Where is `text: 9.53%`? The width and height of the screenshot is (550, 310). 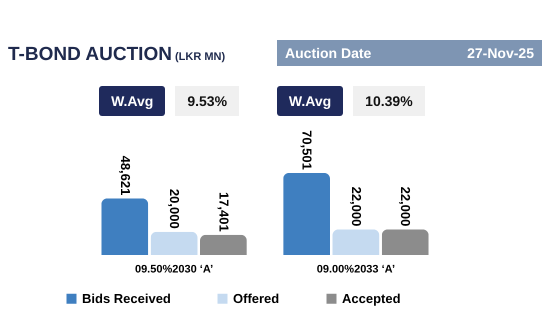 text: 9.53% is located at coordinates (207, 101).